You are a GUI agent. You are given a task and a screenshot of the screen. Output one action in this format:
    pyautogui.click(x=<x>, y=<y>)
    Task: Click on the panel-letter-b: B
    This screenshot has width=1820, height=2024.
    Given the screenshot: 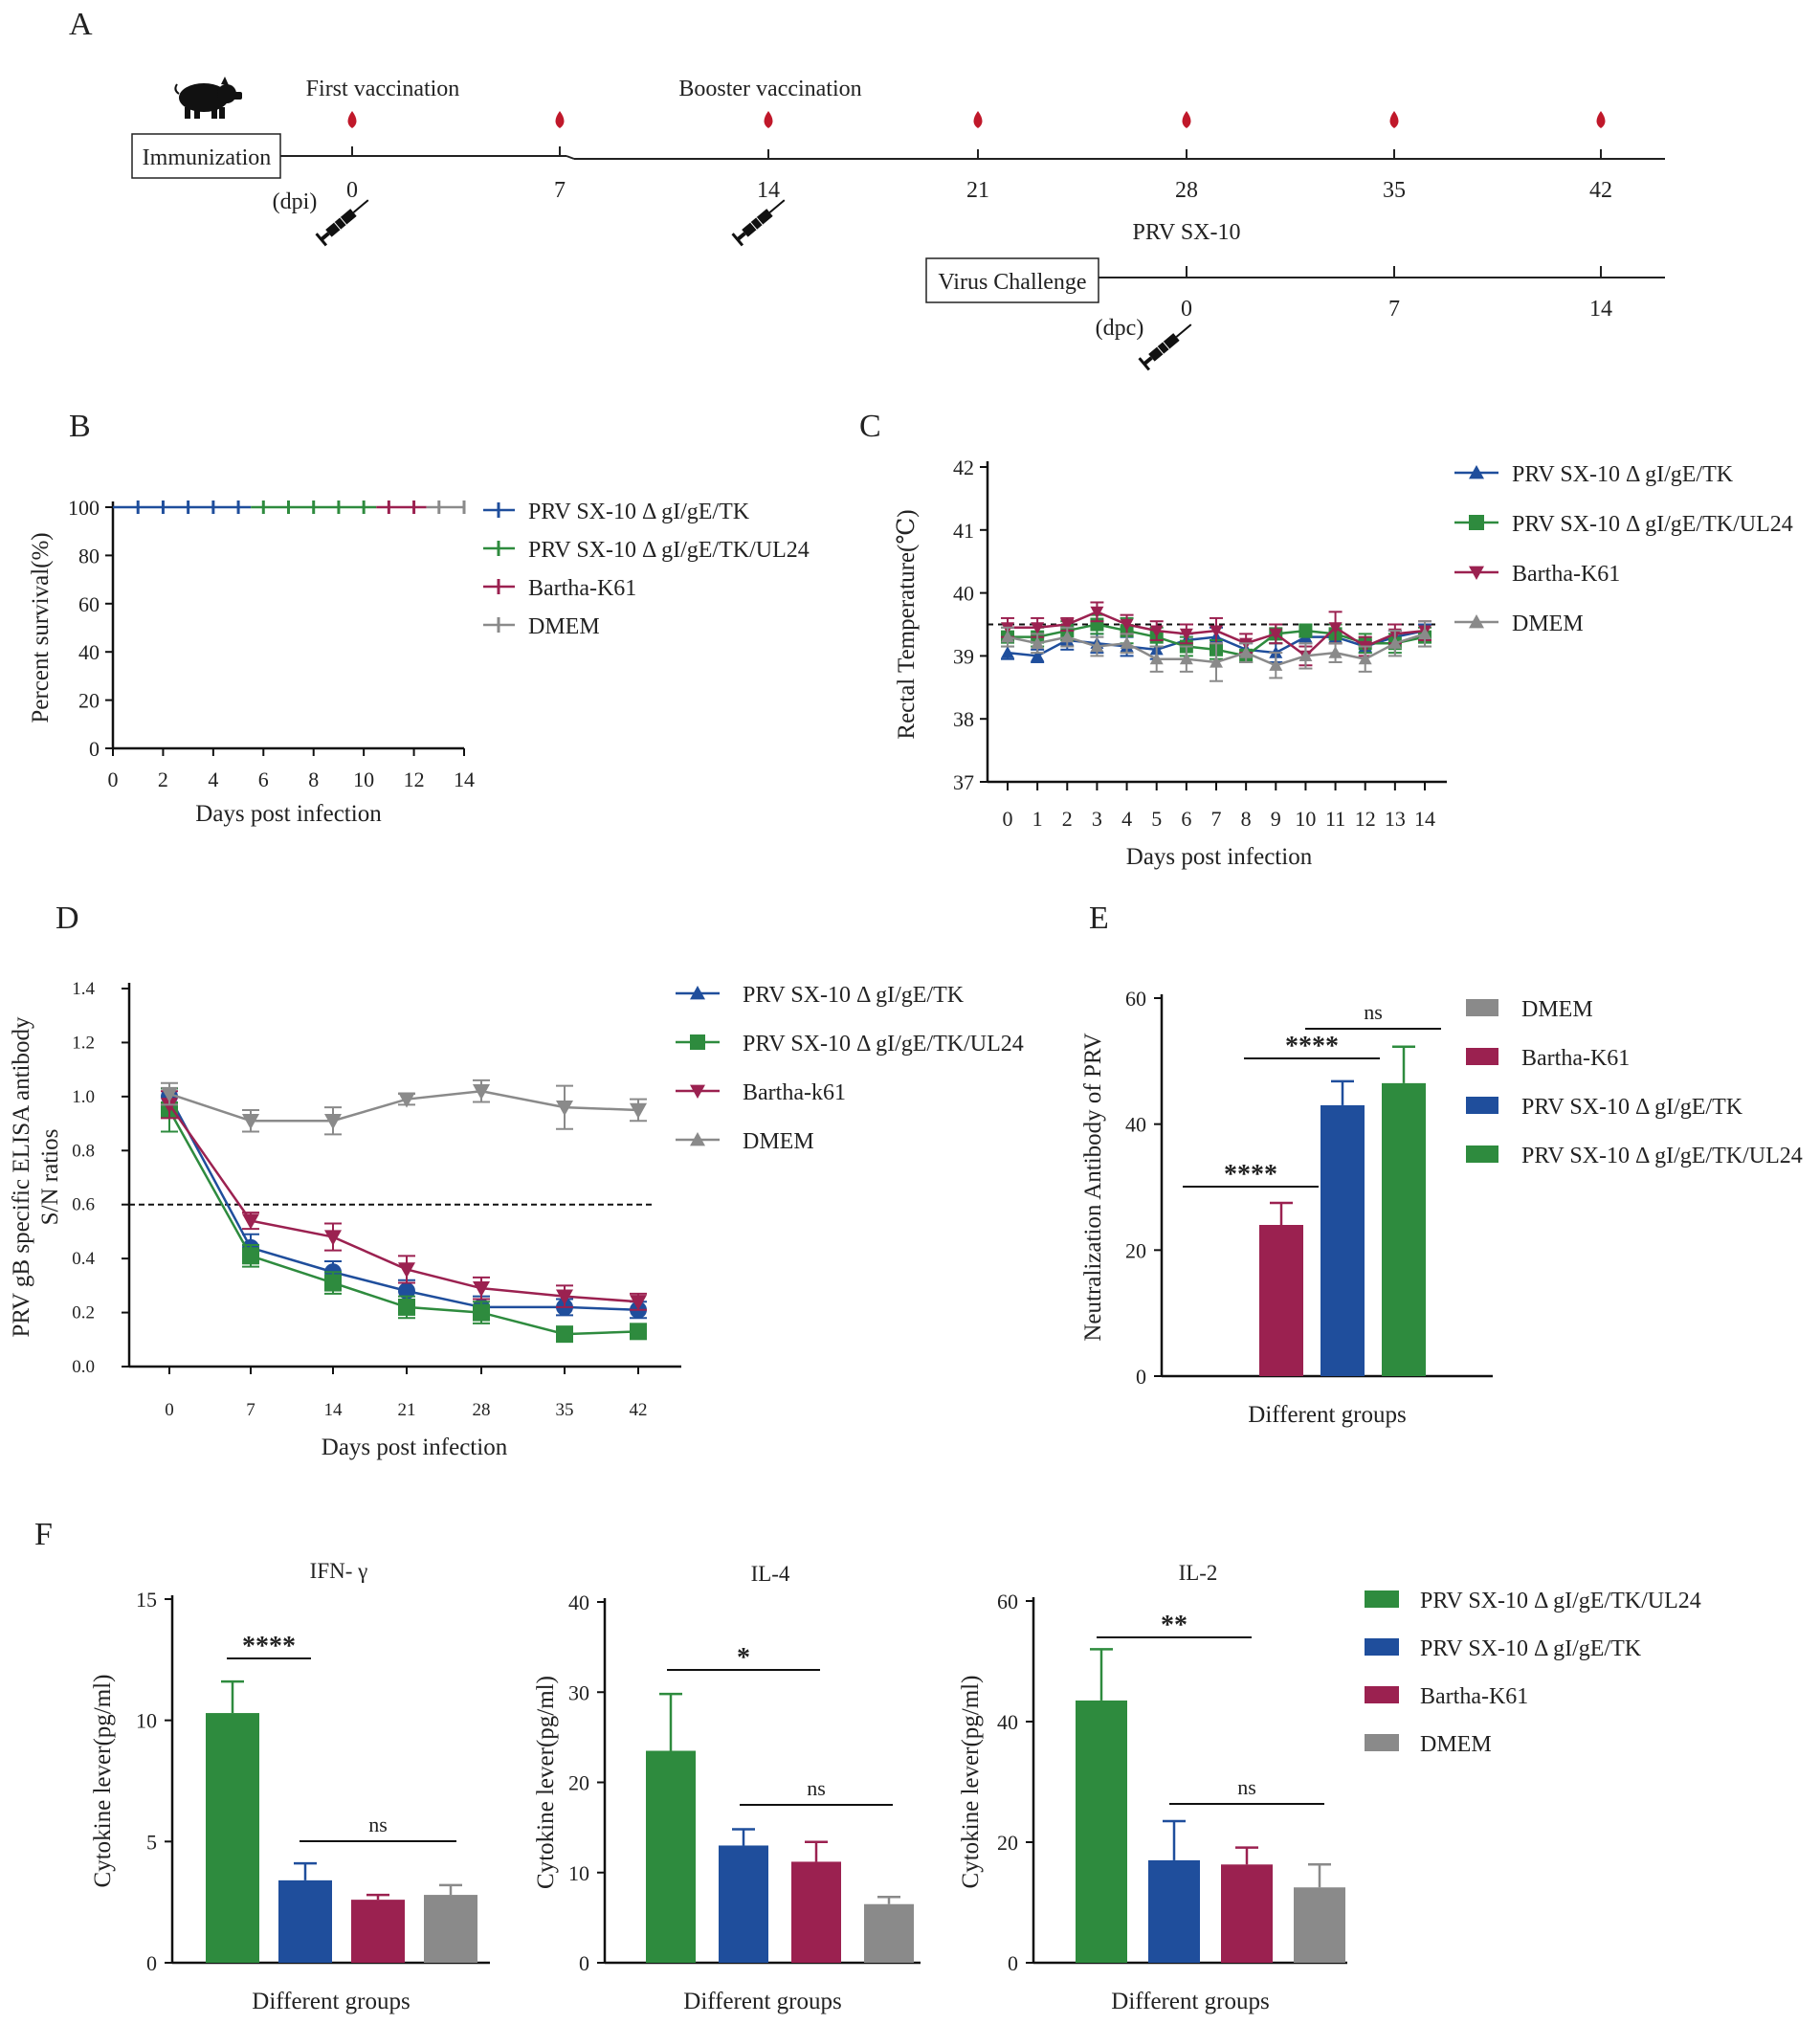 What is the action you would take?
    pyautogui.click(x=80, y=426)
    